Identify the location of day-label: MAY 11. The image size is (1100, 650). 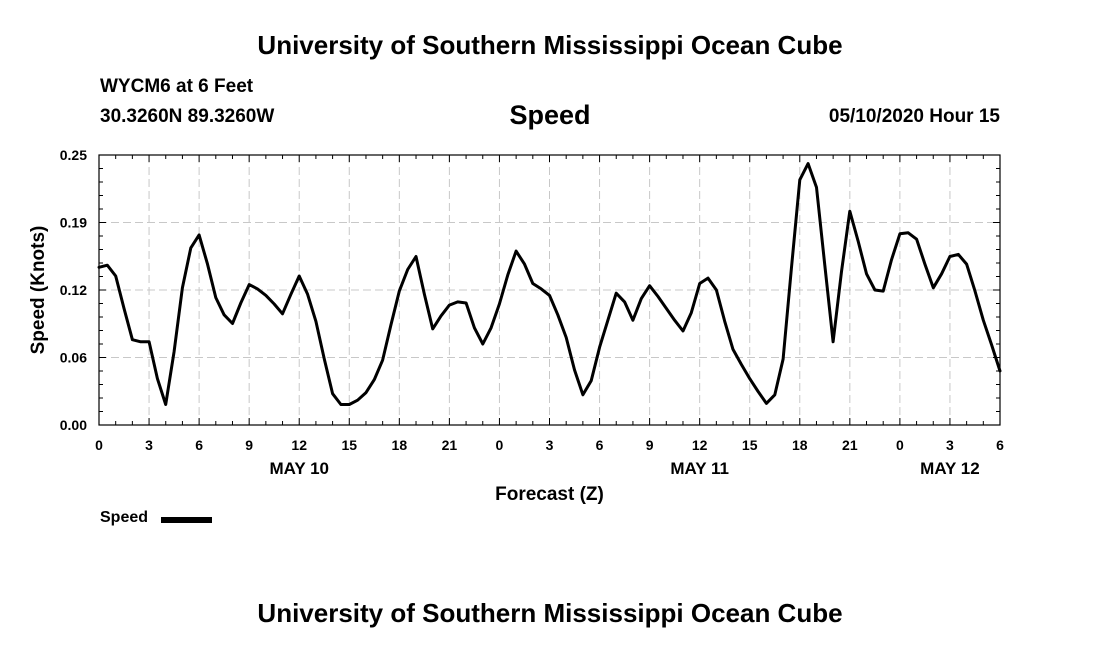
(699, 468).